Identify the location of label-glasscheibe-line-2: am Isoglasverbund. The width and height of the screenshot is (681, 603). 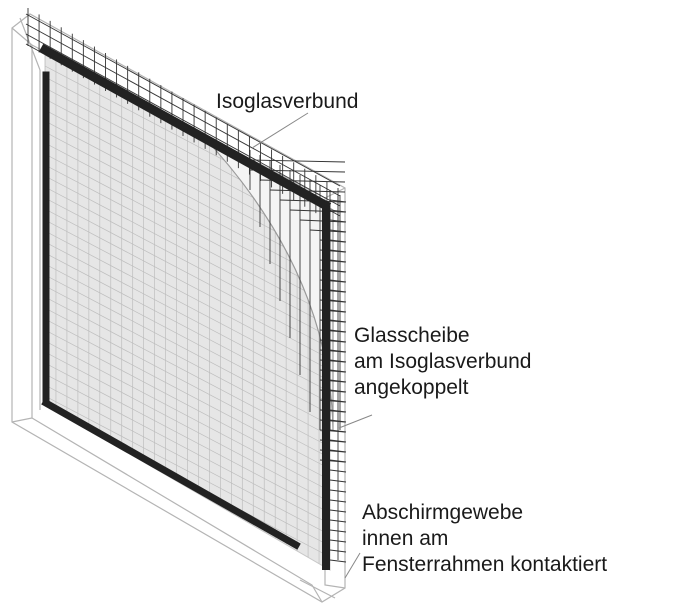
(443, 361).